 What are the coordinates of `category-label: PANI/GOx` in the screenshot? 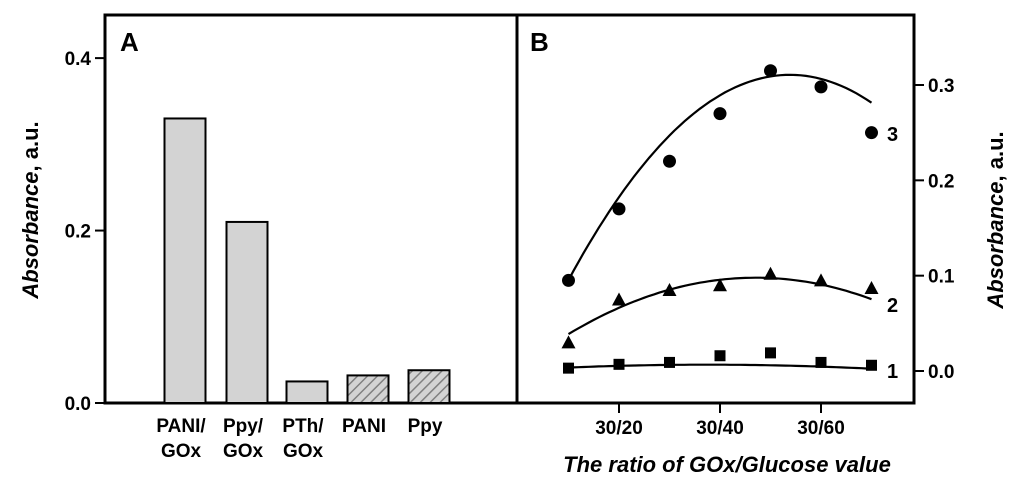 It's located at (181, 439).